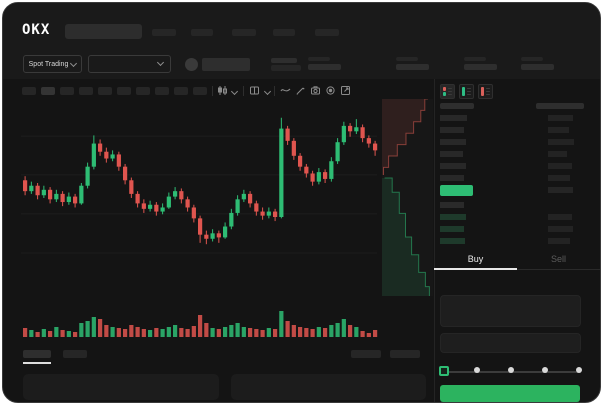  Describe the element at coordinates (48, 64) in the screenshot. I see `market-type-label: Spot Trading` at that location.